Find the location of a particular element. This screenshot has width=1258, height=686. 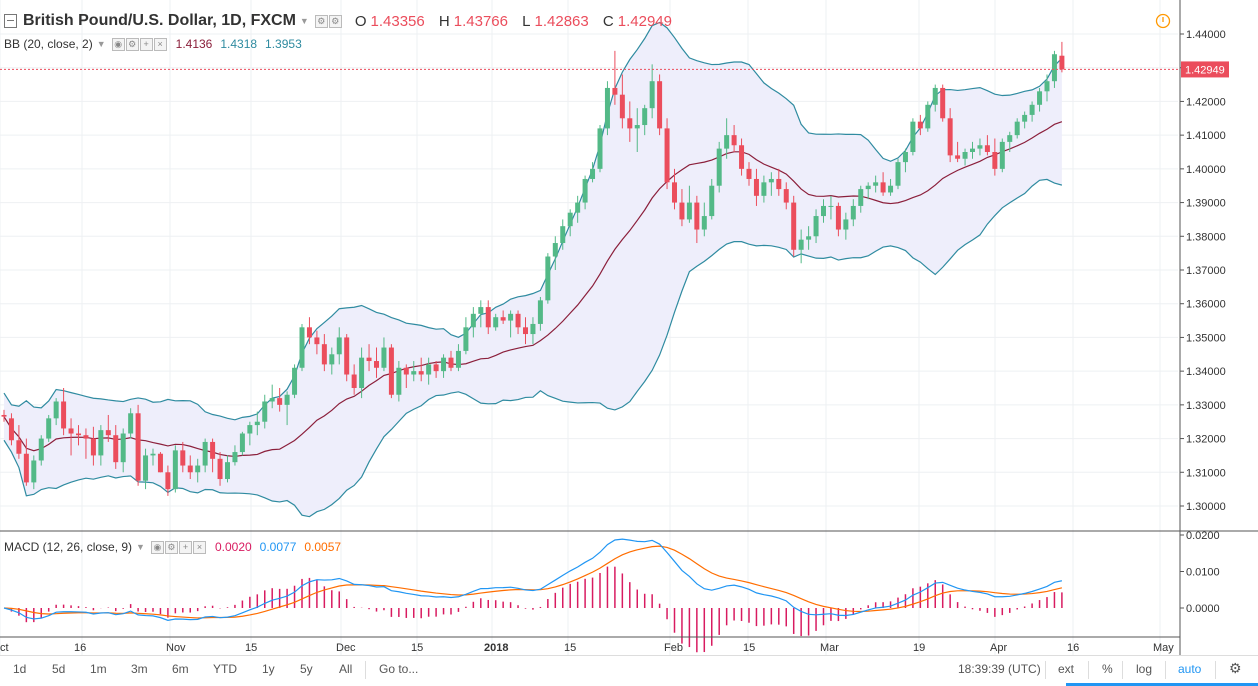

macd-value: 0.0077 is located at coordinates (278, 547).